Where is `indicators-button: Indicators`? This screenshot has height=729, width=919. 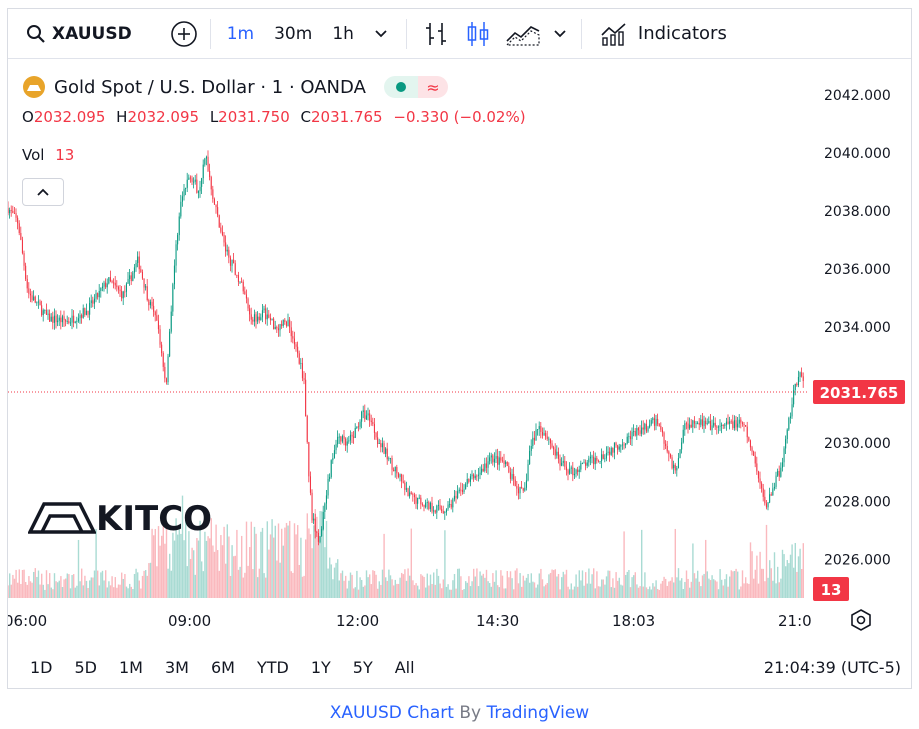
indicators-button: Indicators is located at coordinates (663, 34).